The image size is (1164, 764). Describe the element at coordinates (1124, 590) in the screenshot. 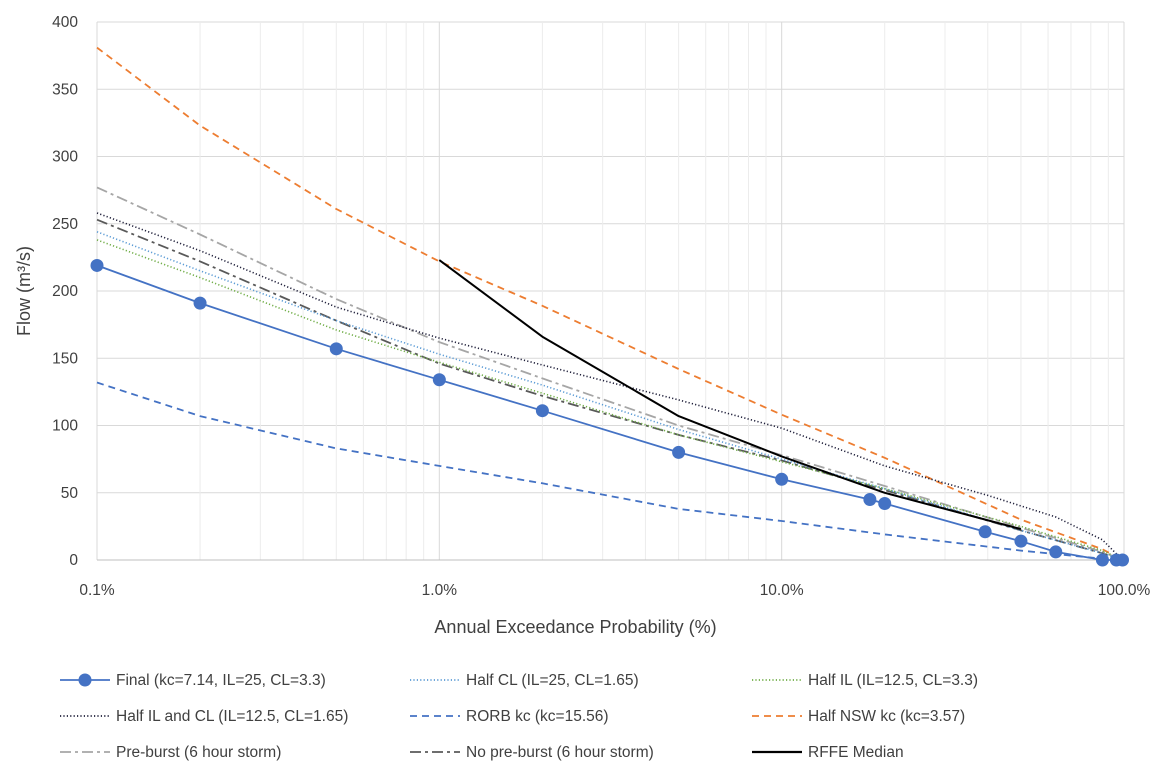

I see `x-tick-label: 100.0%` at that location.